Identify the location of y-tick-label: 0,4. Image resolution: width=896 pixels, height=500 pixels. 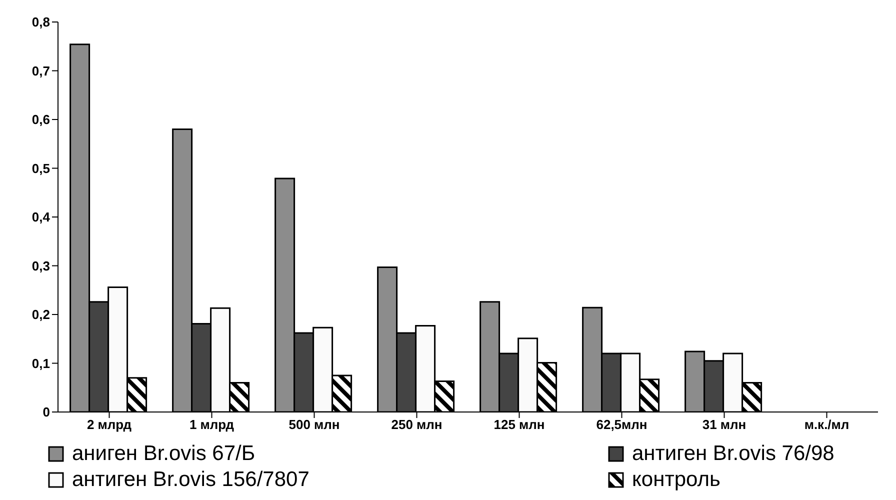
(41, 217).